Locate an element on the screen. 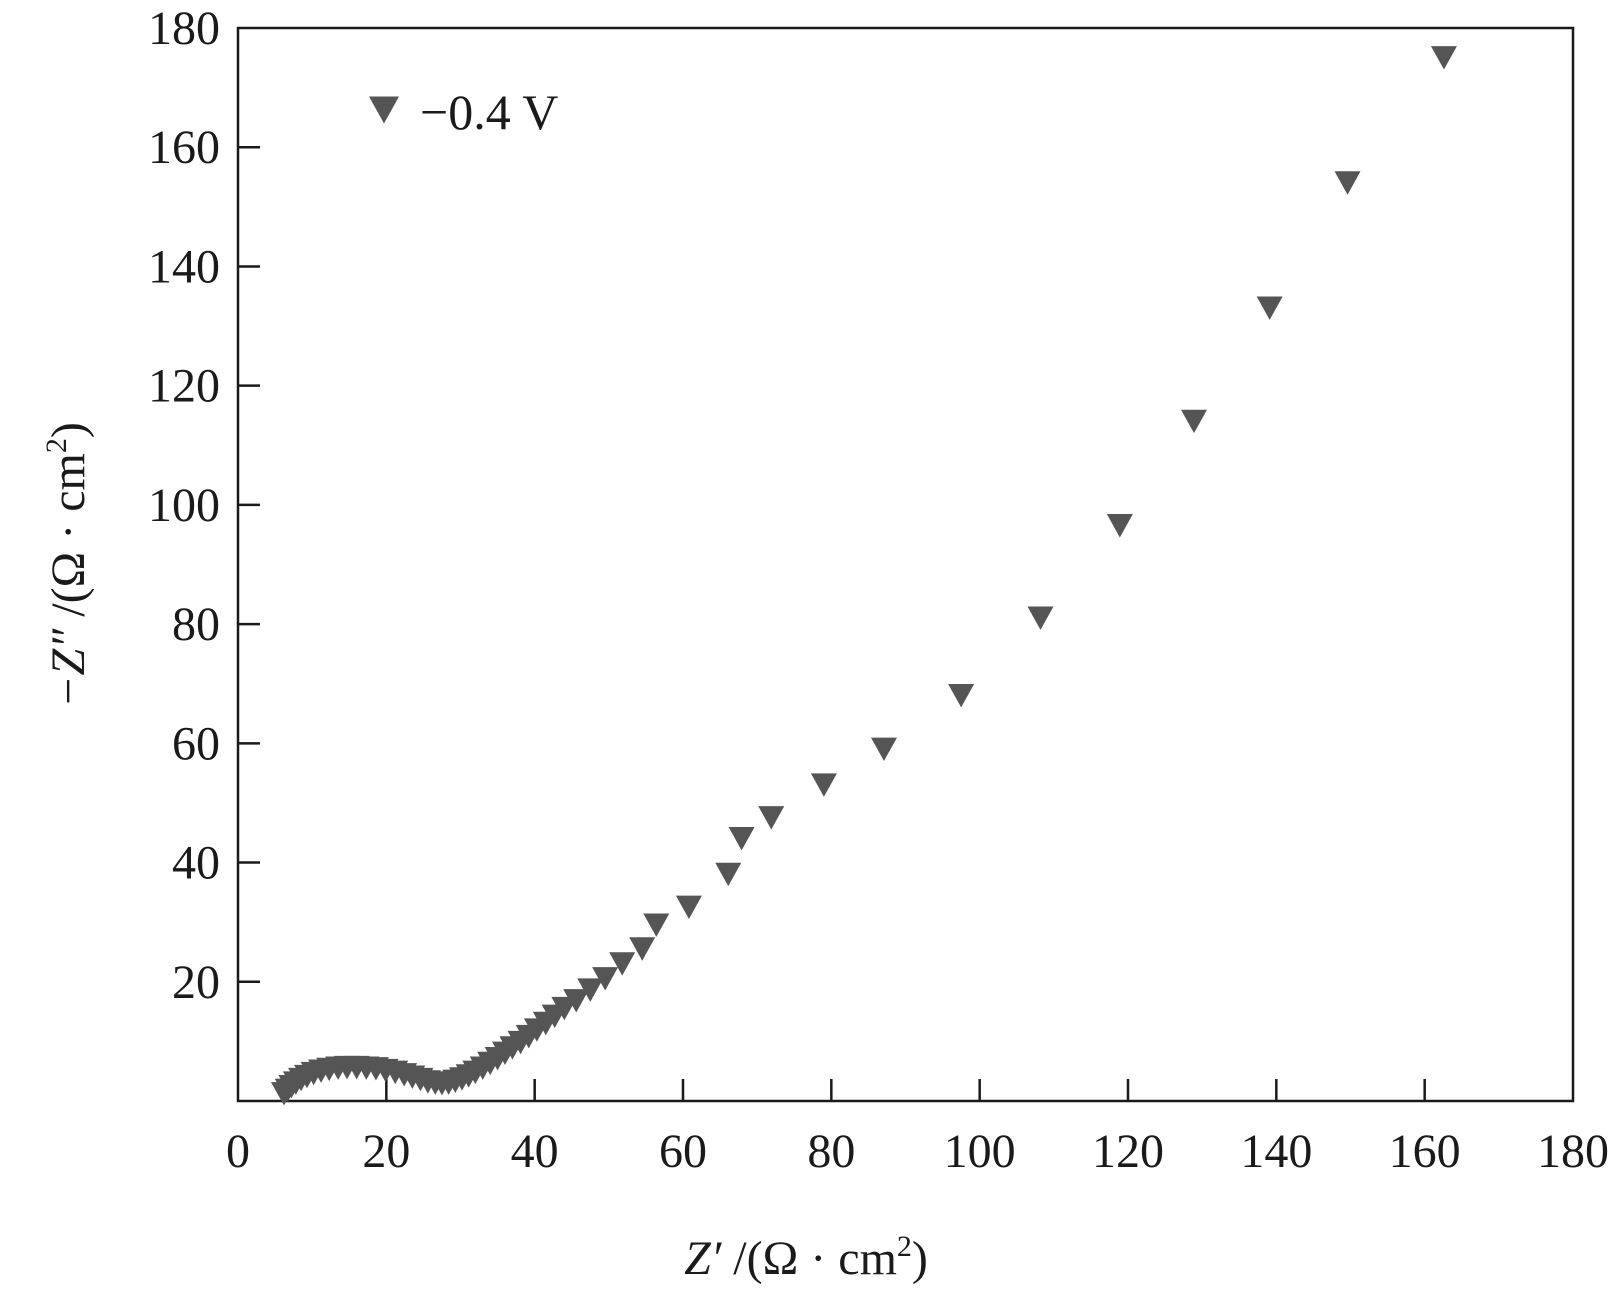  x-tick-label: 100 is located at coordinates (980, 1151).